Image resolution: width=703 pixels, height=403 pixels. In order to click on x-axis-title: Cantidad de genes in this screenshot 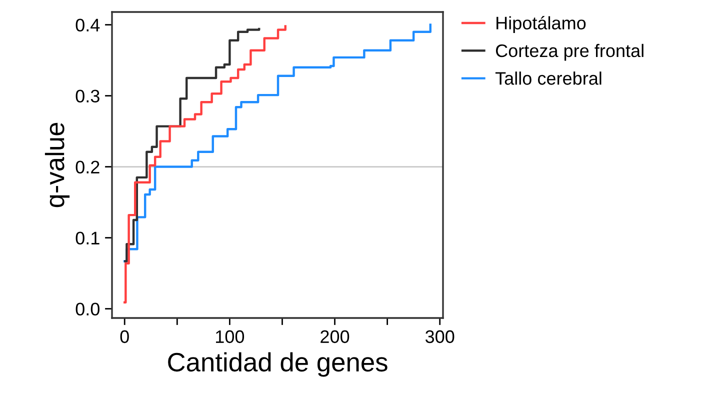, I will do `click(278, 364)`.